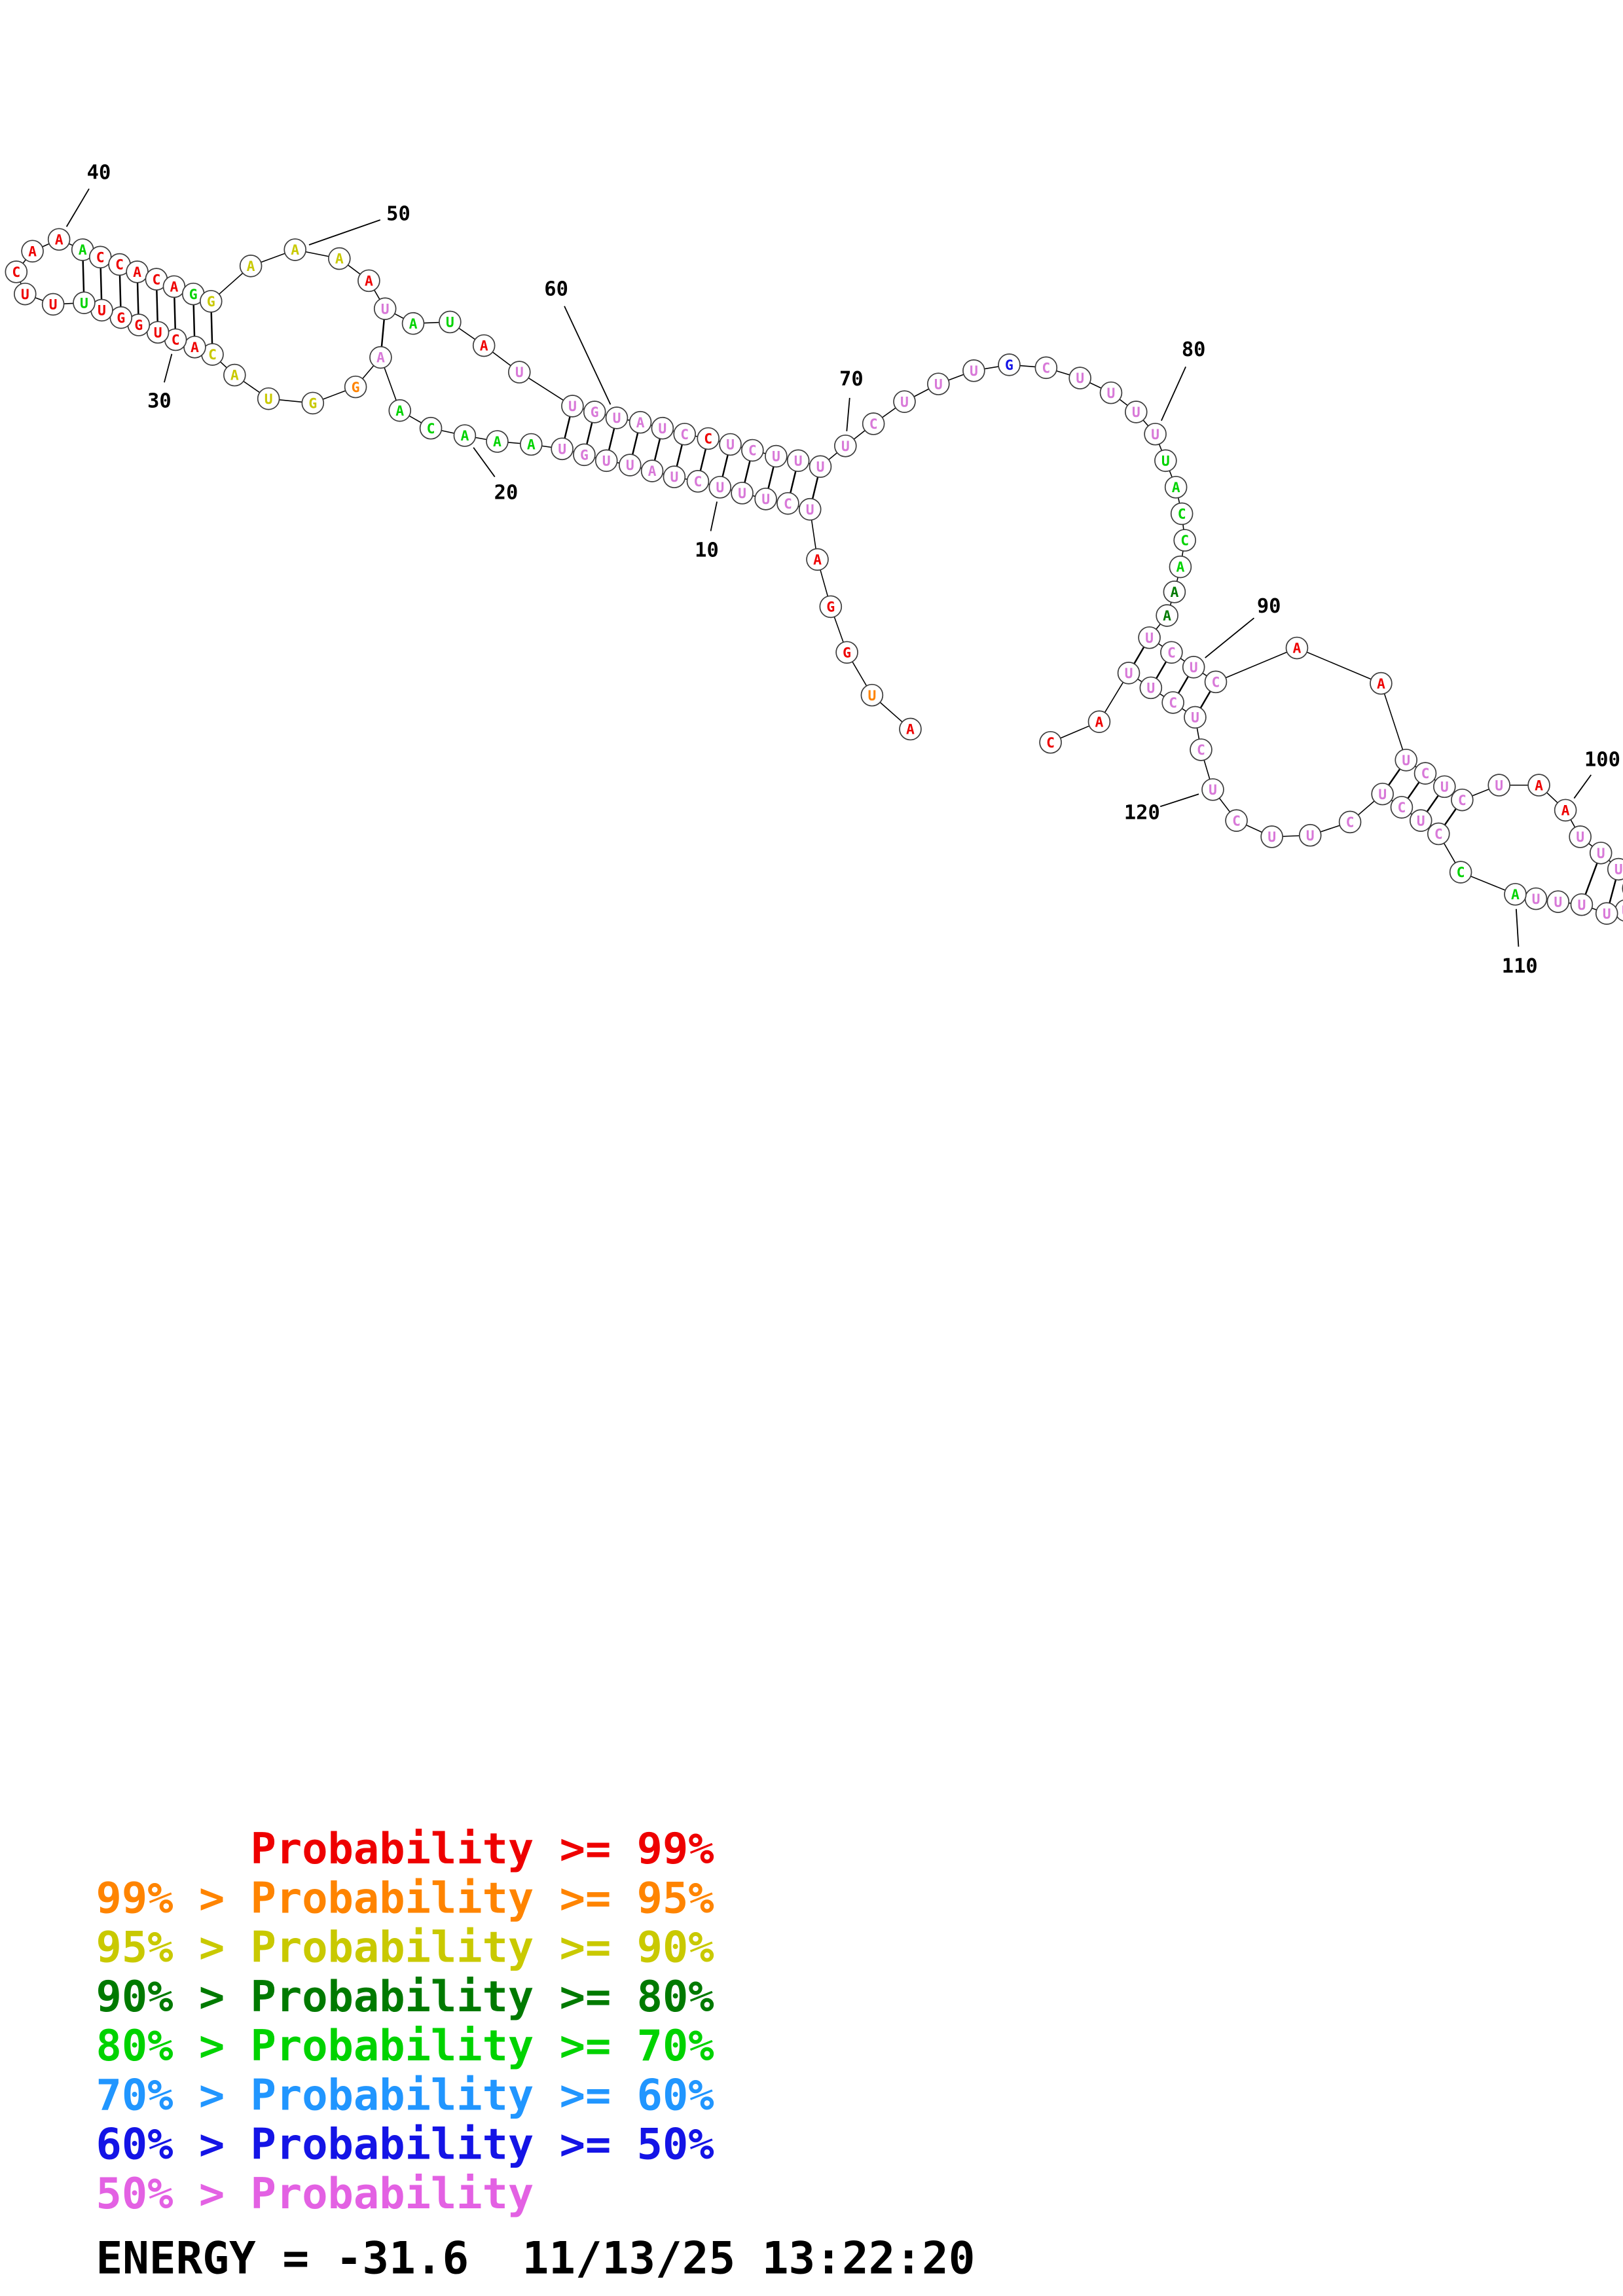  I want to click on legend-item-7: 50% > Probability, so click(315, 2194).